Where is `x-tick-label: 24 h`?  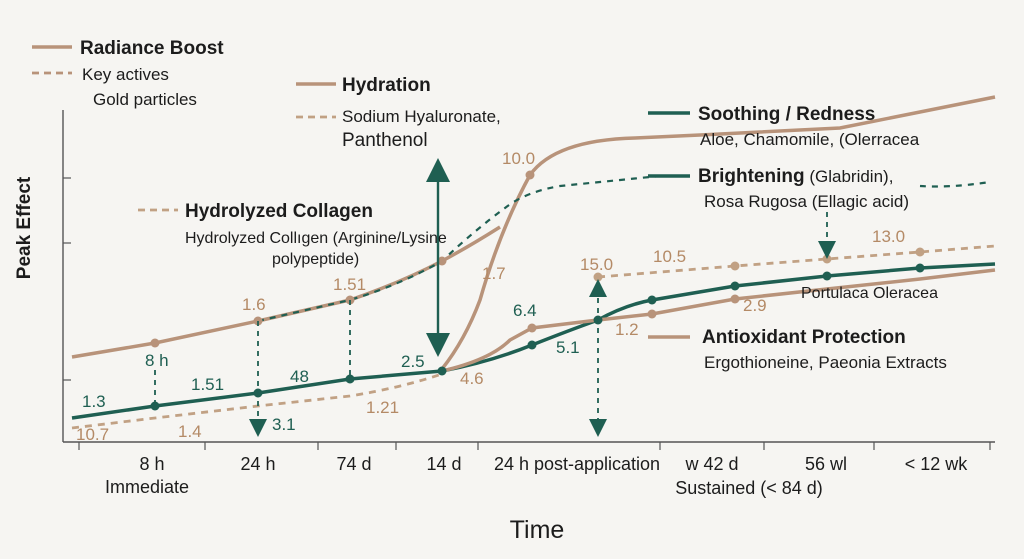 x-tick-label: 24 h is located at coordinates (257, 464).